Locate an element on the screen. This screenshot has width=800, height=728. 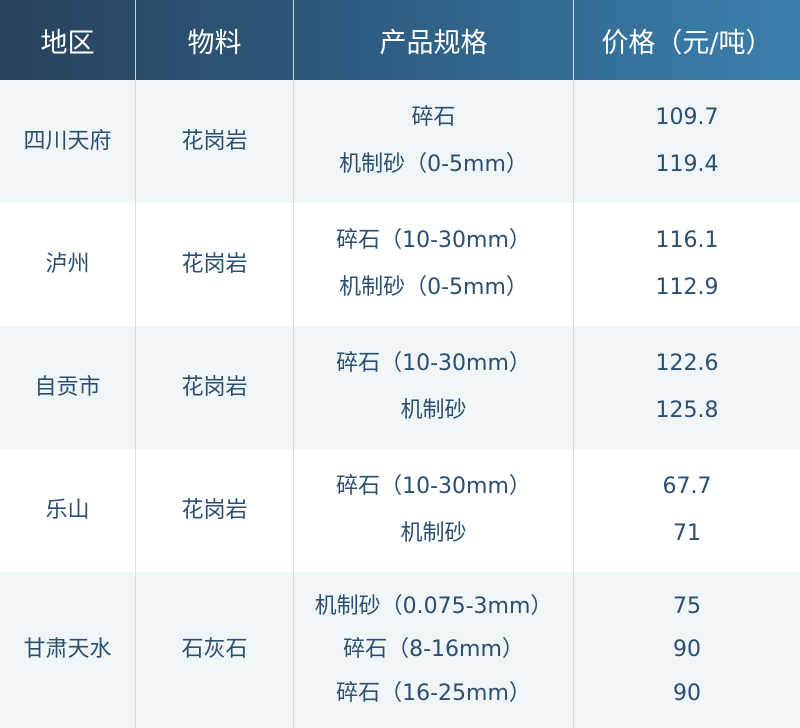
region-name: 甘肃天水 is located at coordinates (67, 649).